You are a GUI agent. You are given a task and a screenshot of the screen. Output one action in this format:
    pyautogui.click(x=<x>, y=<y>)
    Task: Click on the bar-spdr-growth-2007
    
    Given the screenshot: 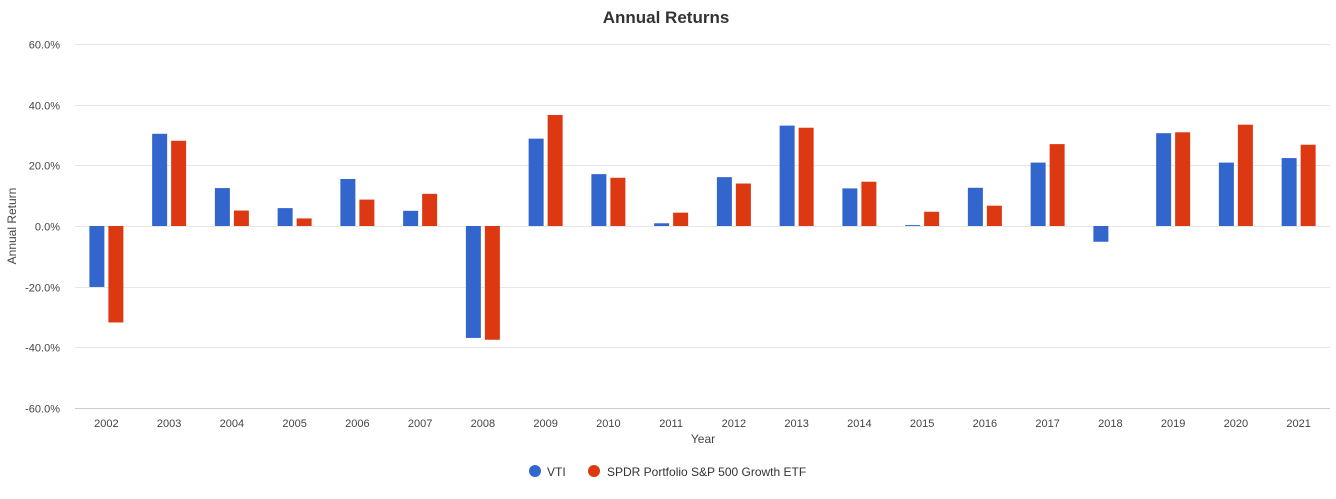 What is the action you would take?
    pyautogui.click(x=430, y=209)
    